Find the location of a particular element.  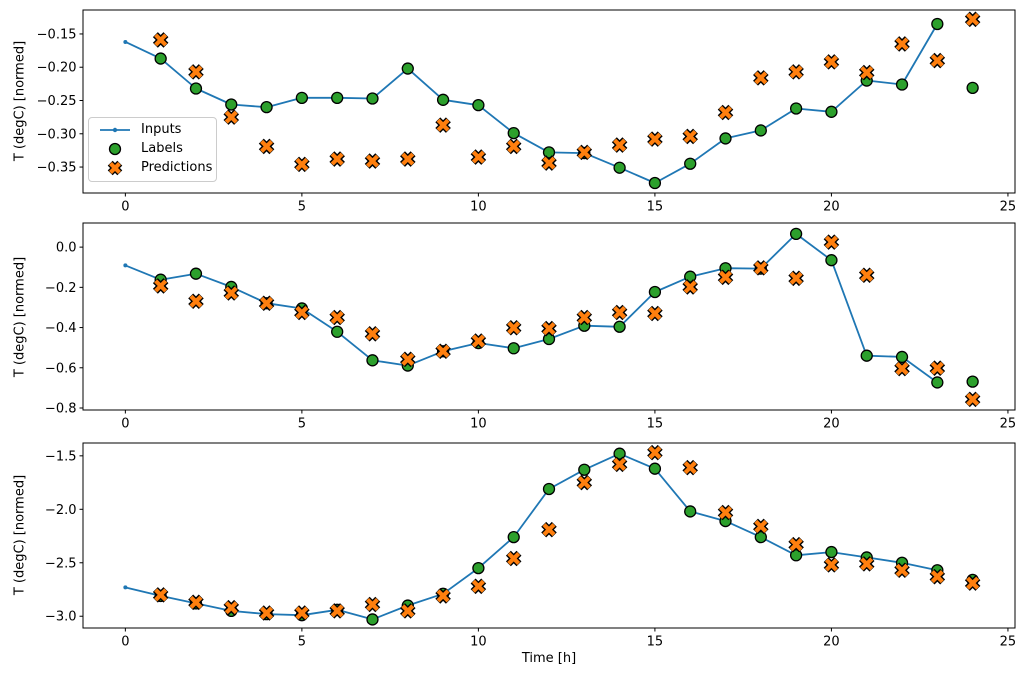

legend-item-inputs: Inputs is located at coordinates (157, 130).